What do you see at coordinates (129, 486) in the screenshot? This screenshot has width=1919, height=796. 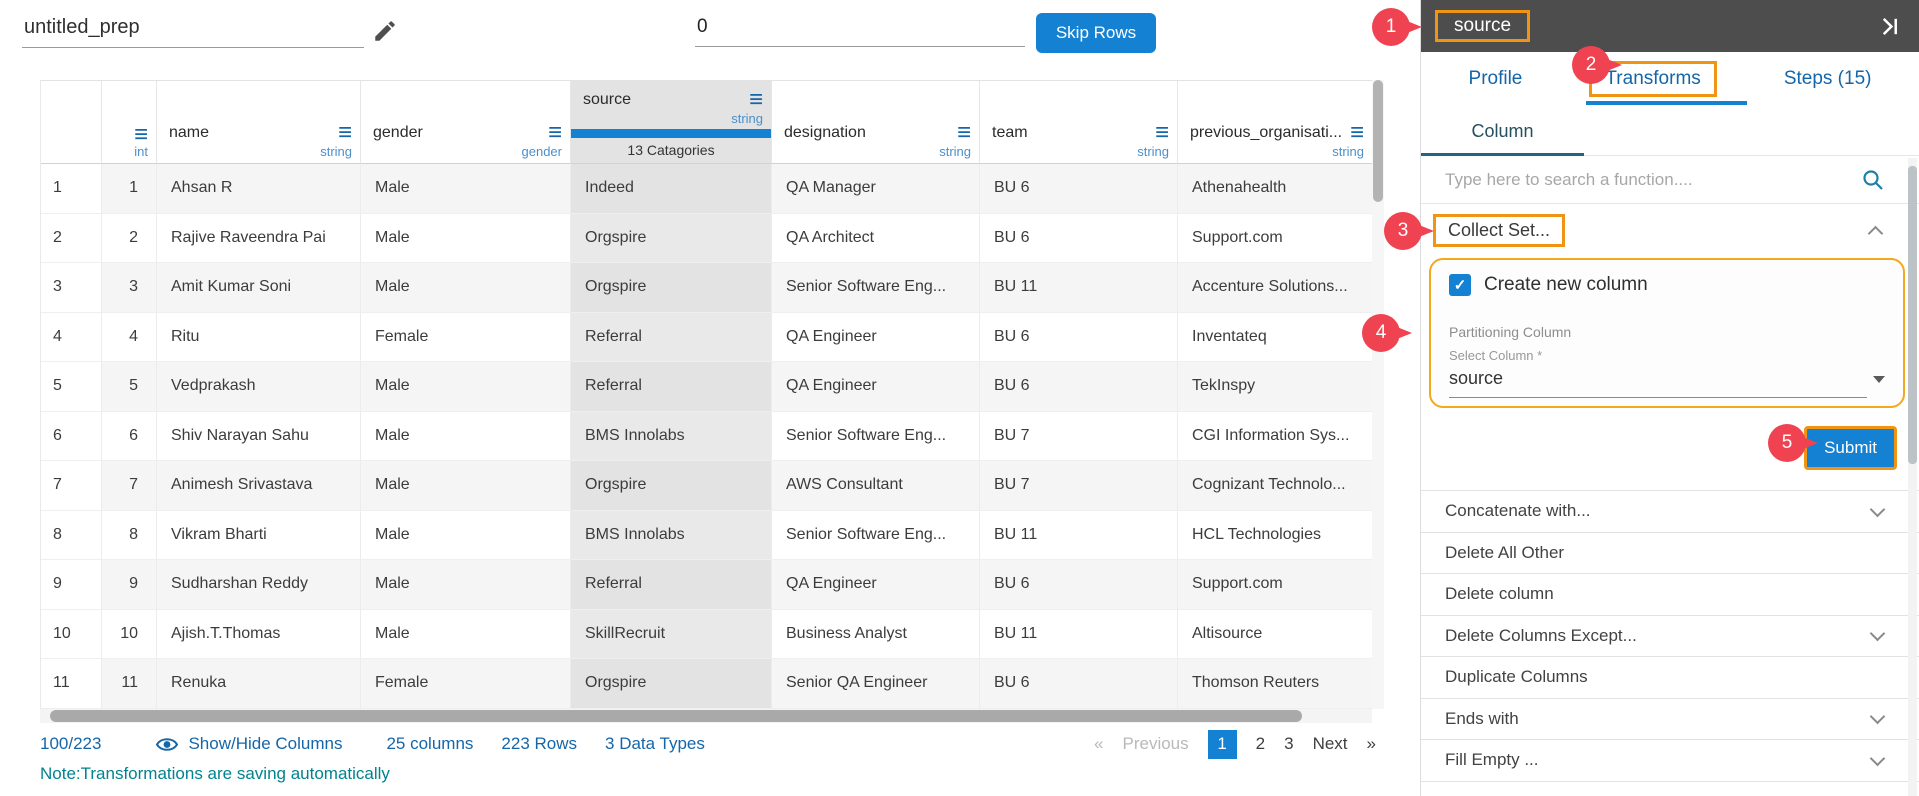 I see `table-cell: 7` at bounding box center [129, 486].